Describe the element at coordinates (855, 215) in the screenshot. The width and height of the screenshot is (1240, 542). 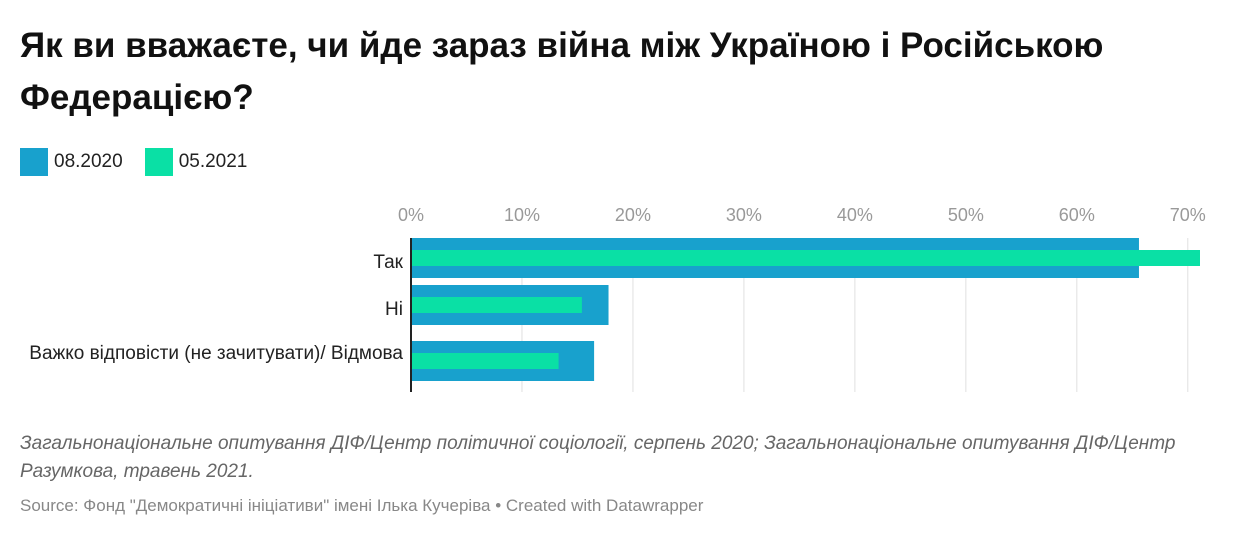
I see `x-tick-label: 40%` at that location.